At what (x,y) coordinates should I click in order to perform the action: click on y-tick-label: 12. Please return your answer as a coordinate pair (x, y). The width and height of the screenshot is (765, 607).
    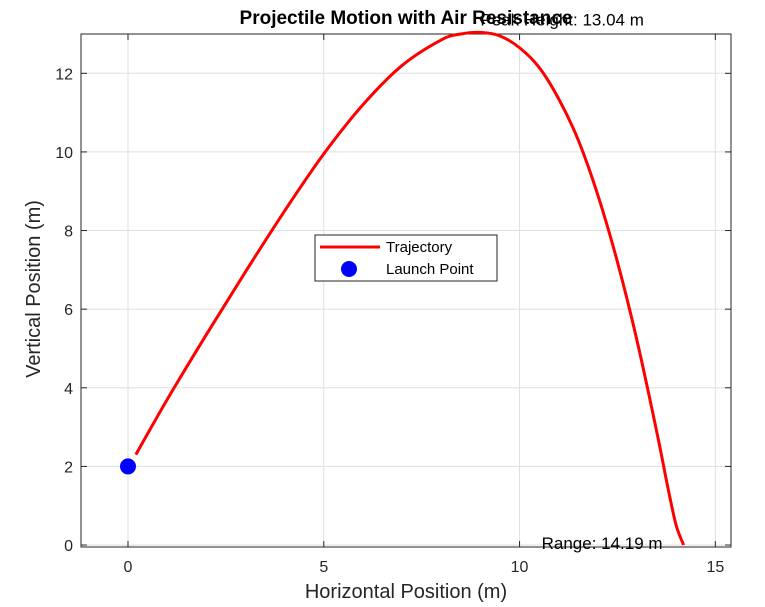
    Looking at the image, I should click on (64, 74).